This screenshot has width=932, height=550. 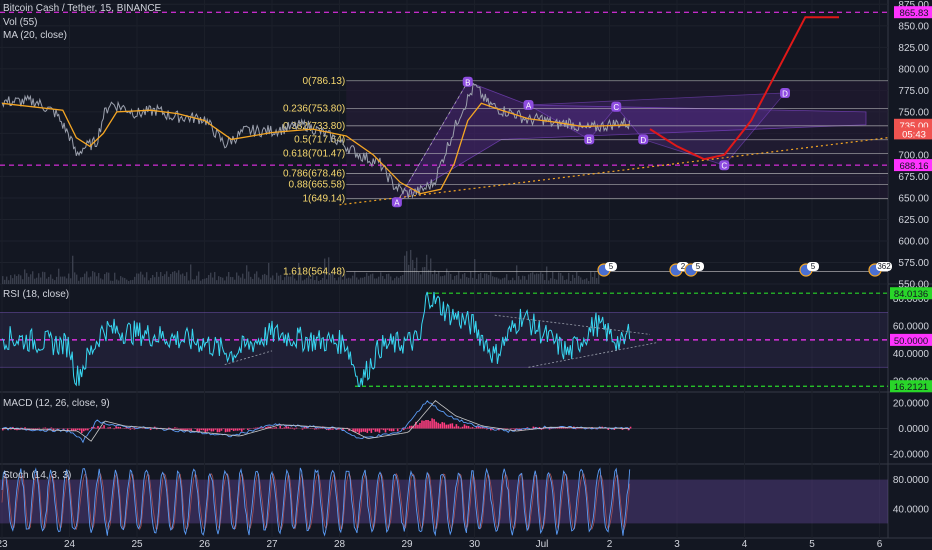 I want to click on price-tag-text: 735.00, so click(x=913, y=126).